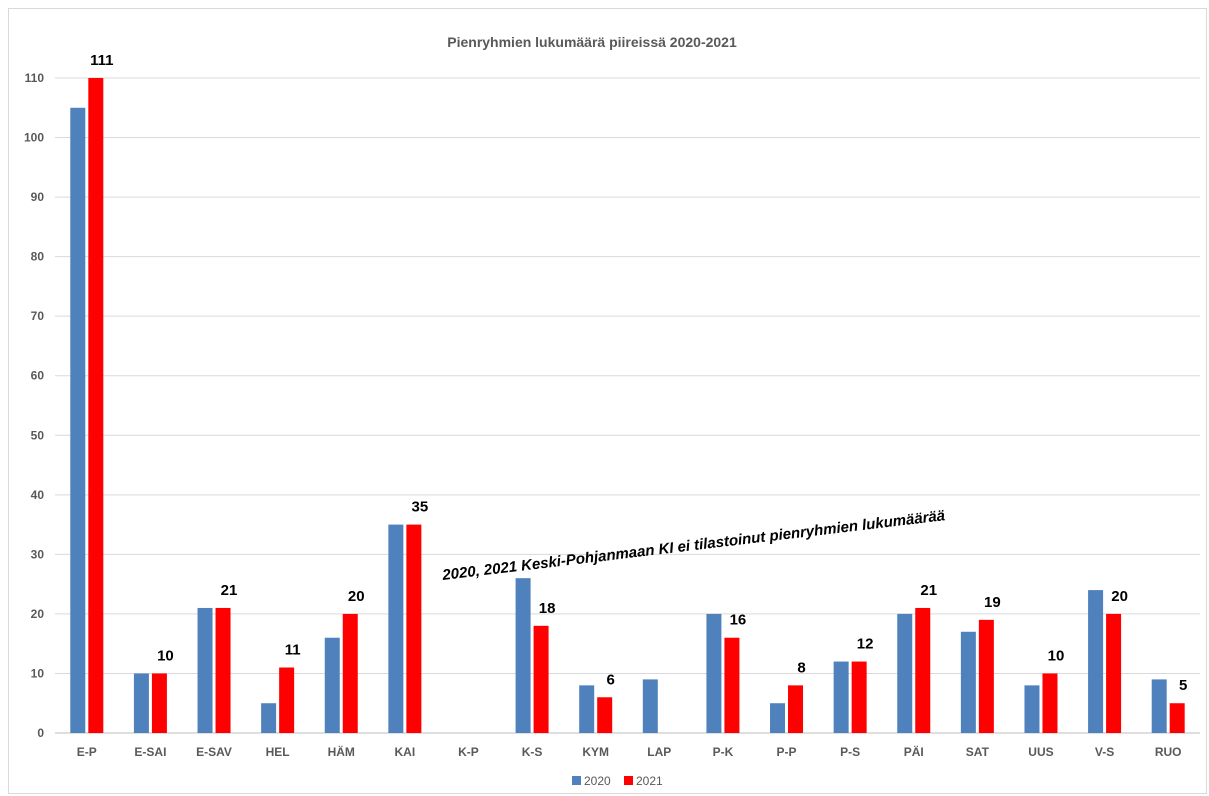 This screenshot has height=796, width=1209. Describe the element at coordinates (287, 700) in the screenshot. I see `bar-2021-HEL` at that location.